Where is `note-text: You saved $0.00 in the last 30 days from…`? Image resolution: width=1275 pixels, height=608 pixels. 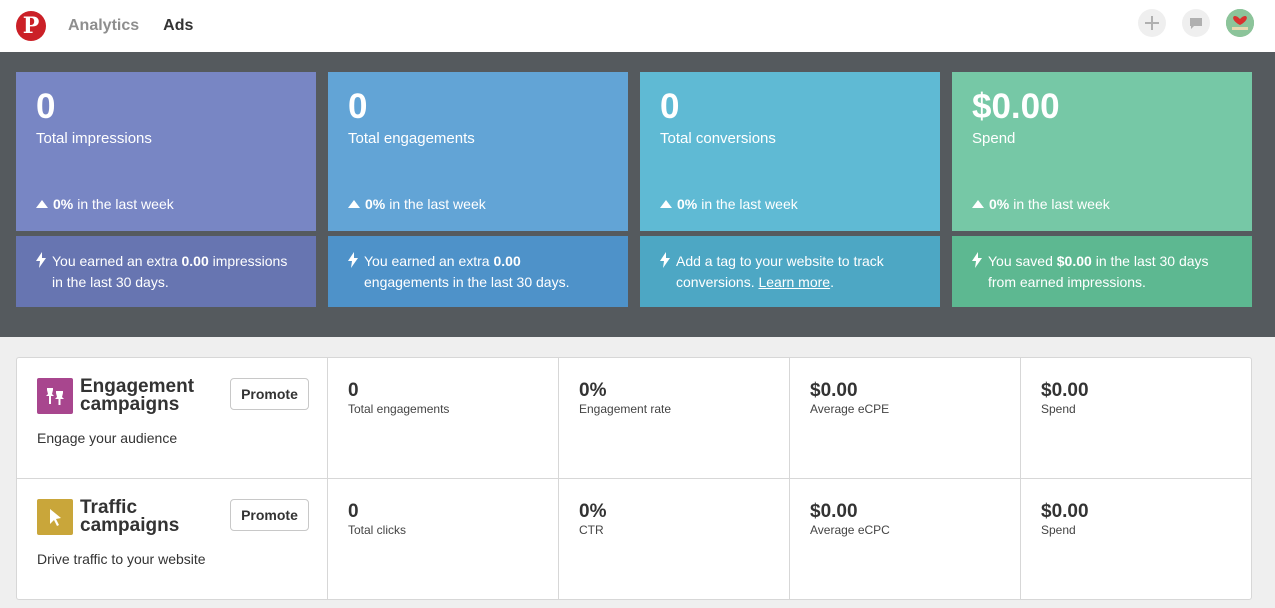 note-text: You saved $0.00 in the last 30 days from… is located at coordinates (1098, 271).